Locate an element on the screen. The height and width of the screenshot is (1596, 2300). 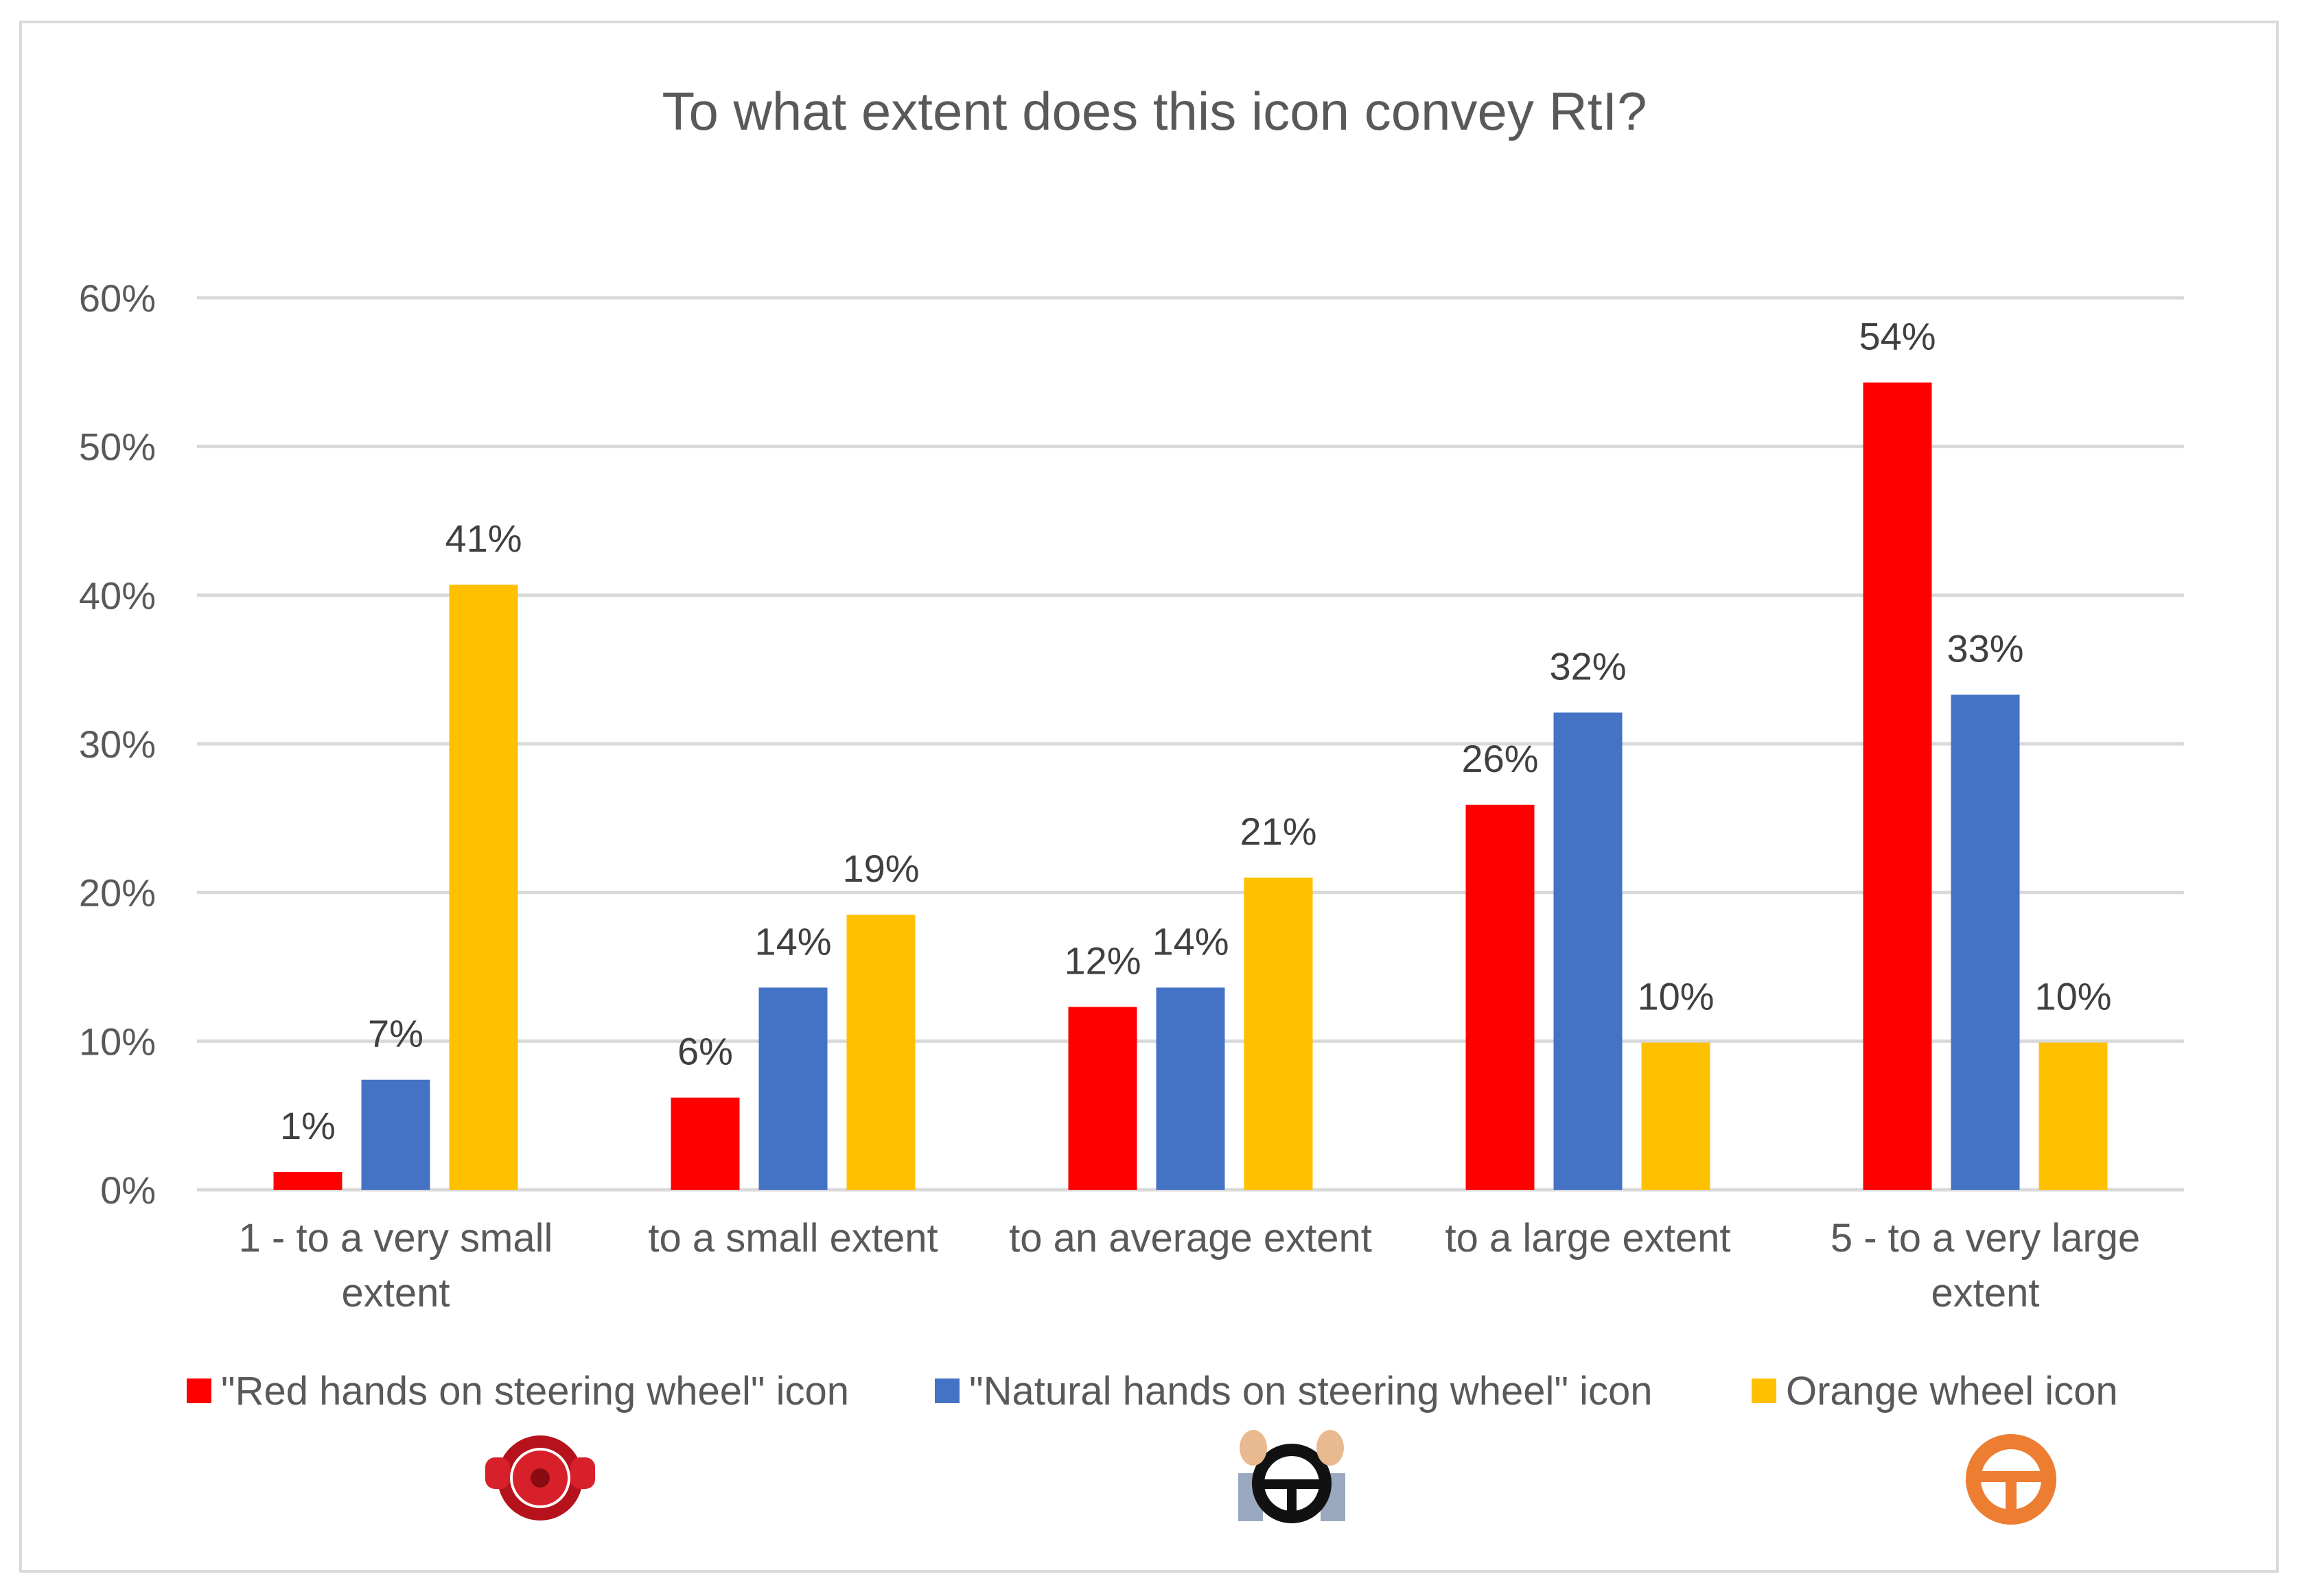
data-label: 21% is located at coordinates (1278, 831).